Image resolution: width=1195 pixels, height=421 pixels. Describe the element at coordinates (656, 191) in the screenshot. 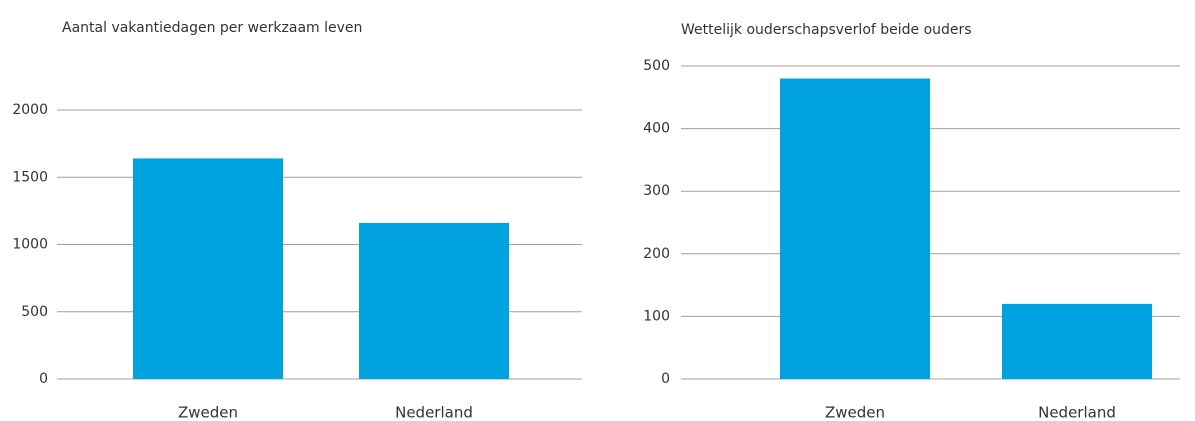

I see `y-tick-label: 300` at that location.